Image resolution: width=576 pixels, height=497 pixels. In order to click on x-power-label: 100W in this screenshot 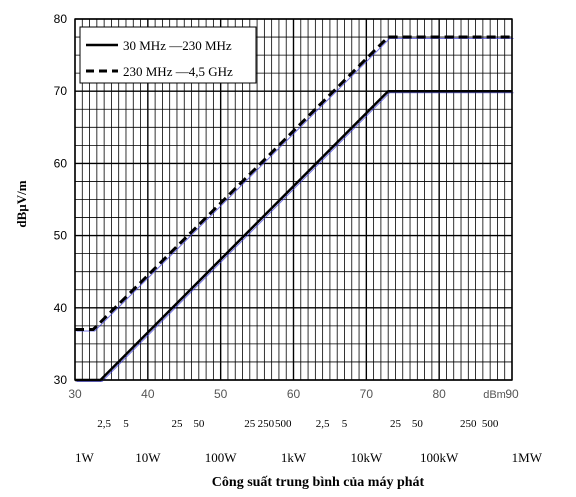, I will do `click(221, 457)`.